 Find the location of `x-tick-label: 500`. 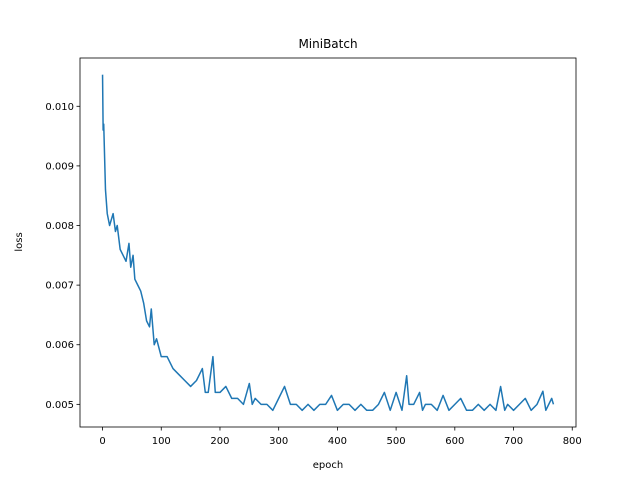

x-tick-label: 500 is located at coordinates (396, 441).